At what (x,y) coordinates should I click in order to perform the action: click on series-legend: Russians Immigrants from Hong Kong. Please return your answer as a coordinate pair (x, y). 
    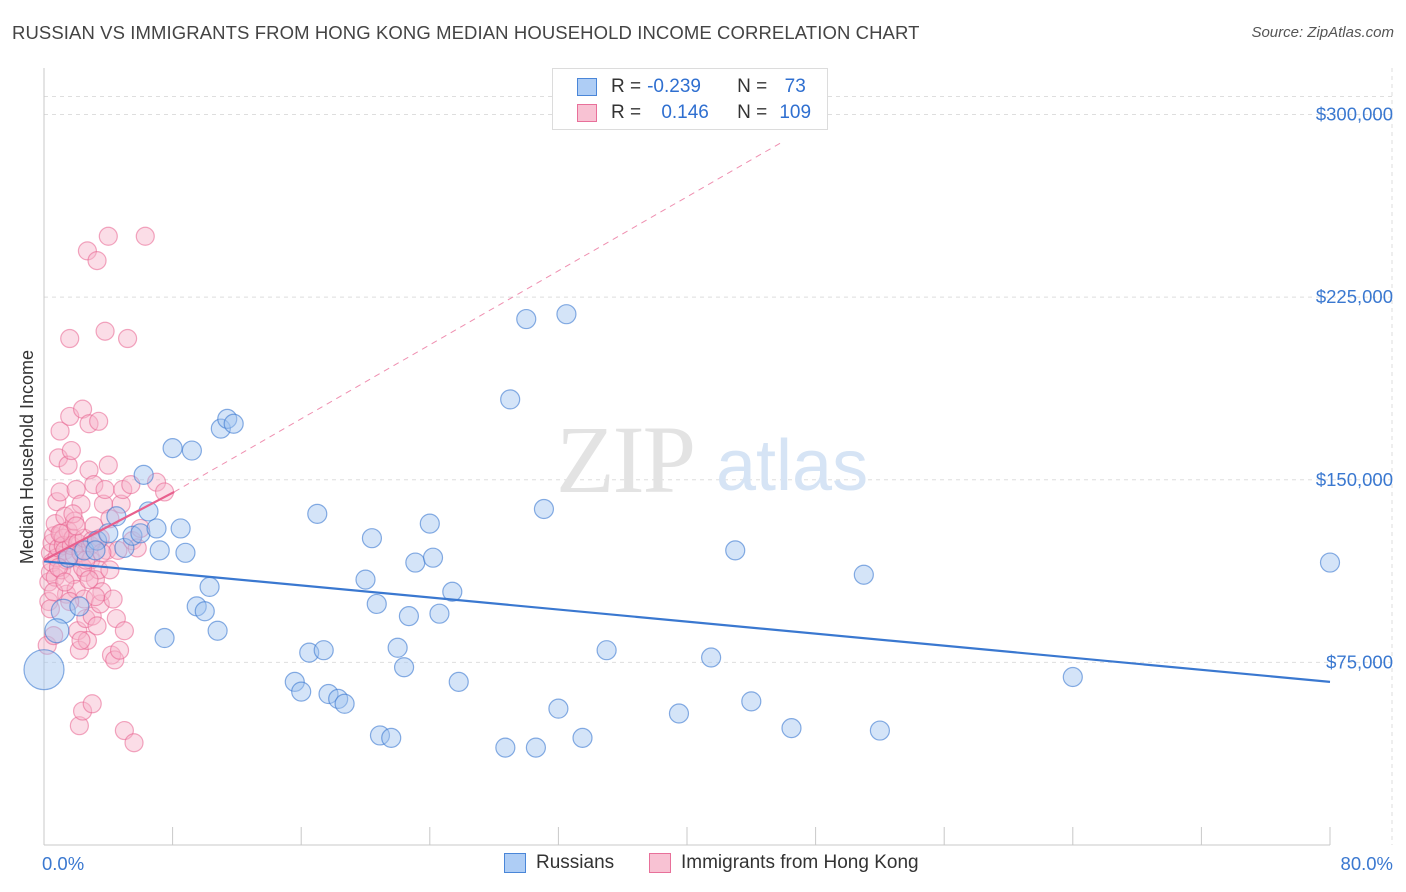
    Looking at the image, I should click on (703, 865).